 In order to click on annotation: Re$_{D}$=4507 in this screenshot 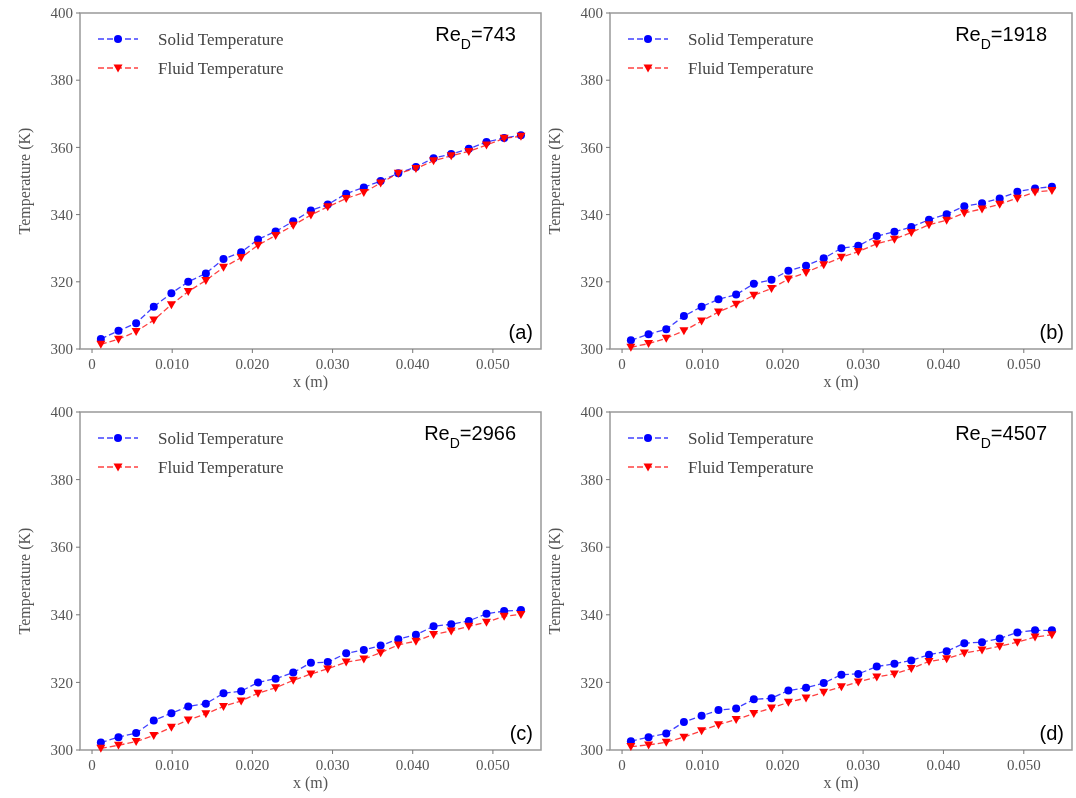, I will do `click(1001, 436)`.